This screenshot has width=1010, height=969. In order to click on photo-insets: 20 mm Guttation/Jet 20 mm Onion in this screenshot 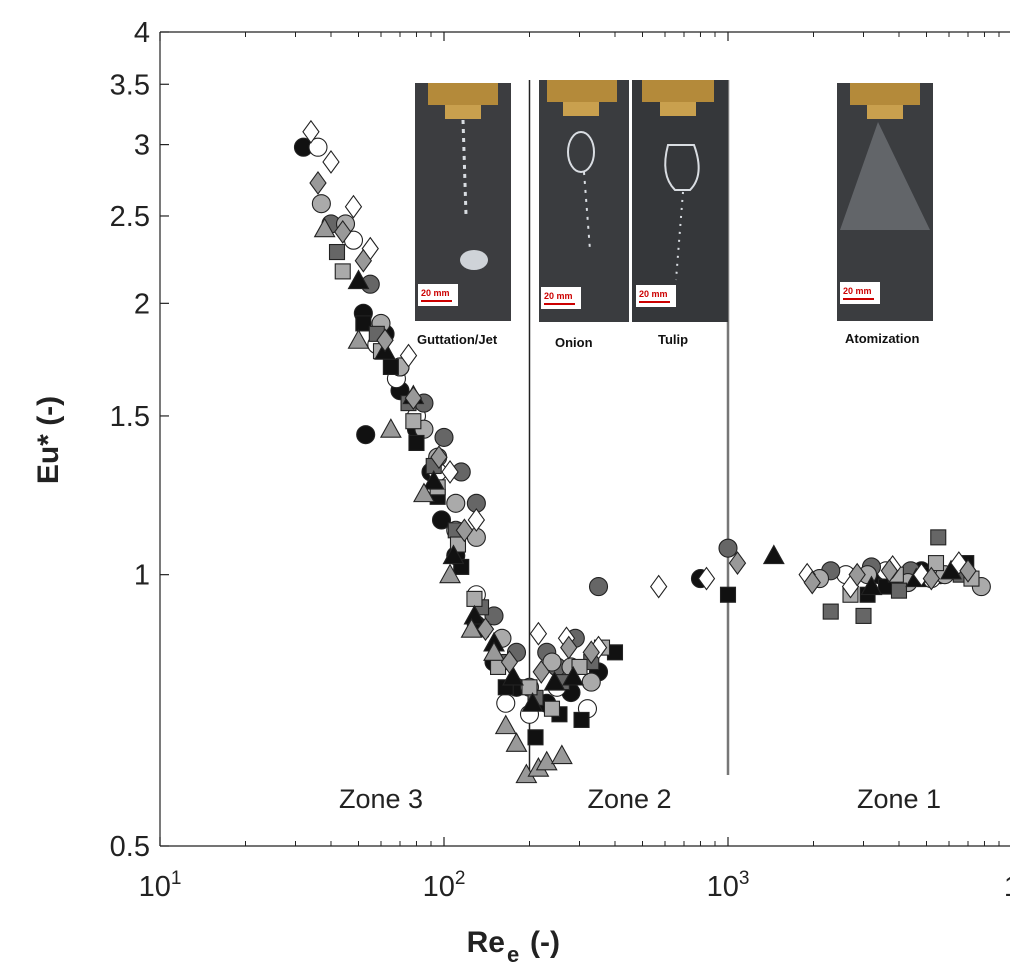, I will do `click(674, 215)`.